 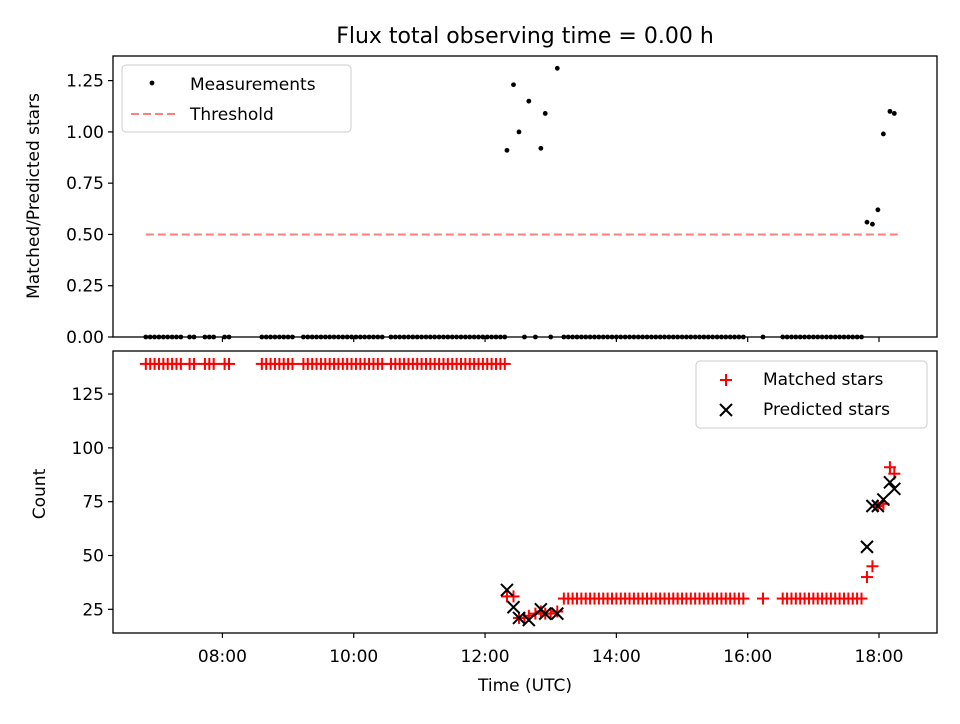 I want to click on bottom-x-tick-label: 08:00, so click(x=222, y=657).